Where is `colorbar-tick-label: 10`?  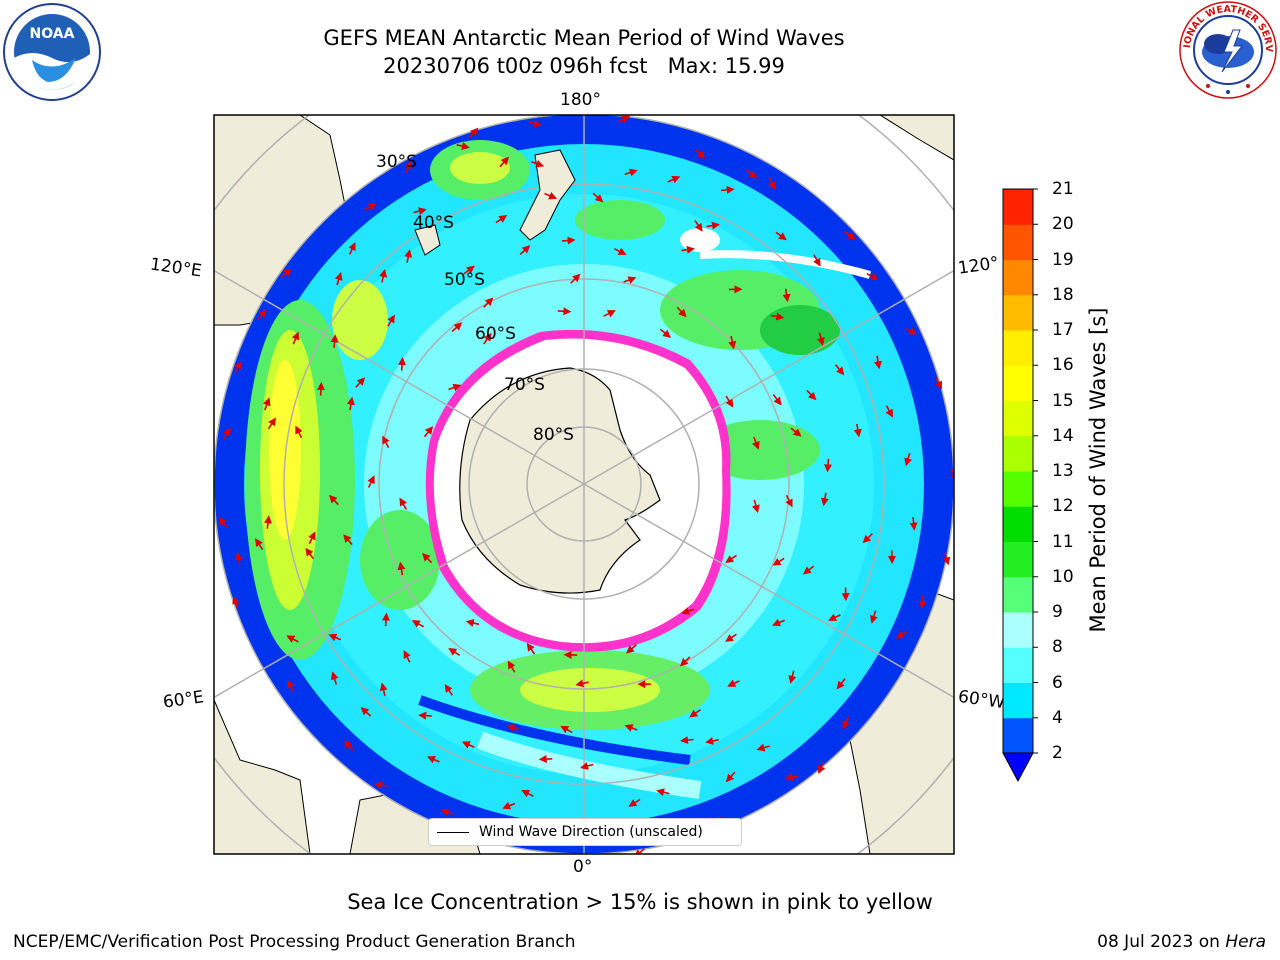 colorbar-tick-label: 10 is located at coordinates (1063, 576).